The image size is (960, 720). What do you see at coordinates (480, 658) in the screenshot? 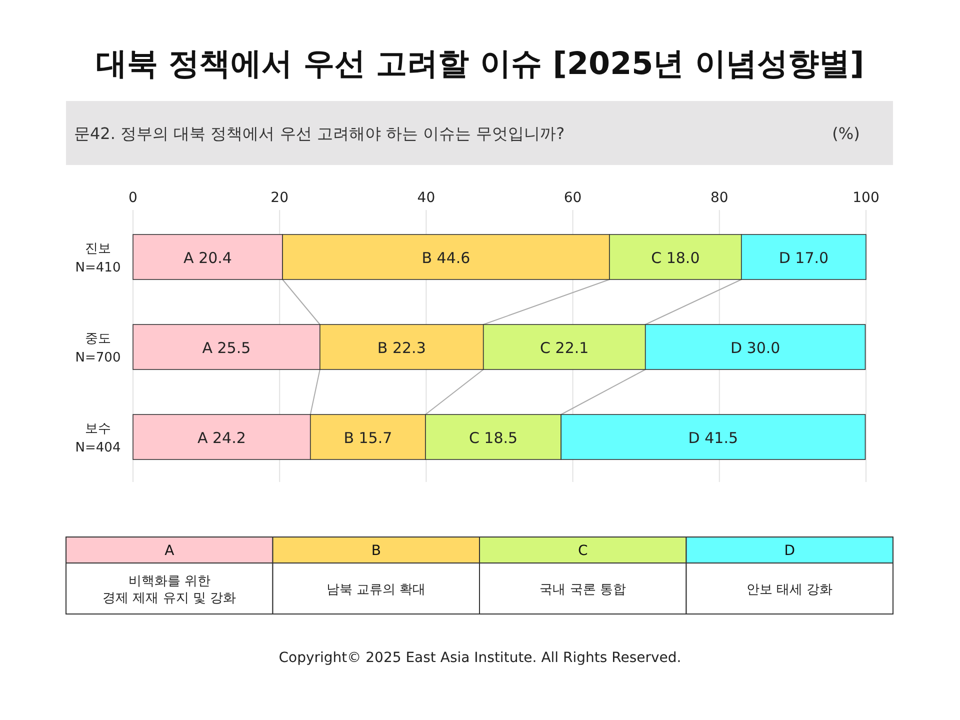
I see `text: Copyright© 2025 East Asia Institute. All Rights Reserved.` at bounding box center [480, 658].